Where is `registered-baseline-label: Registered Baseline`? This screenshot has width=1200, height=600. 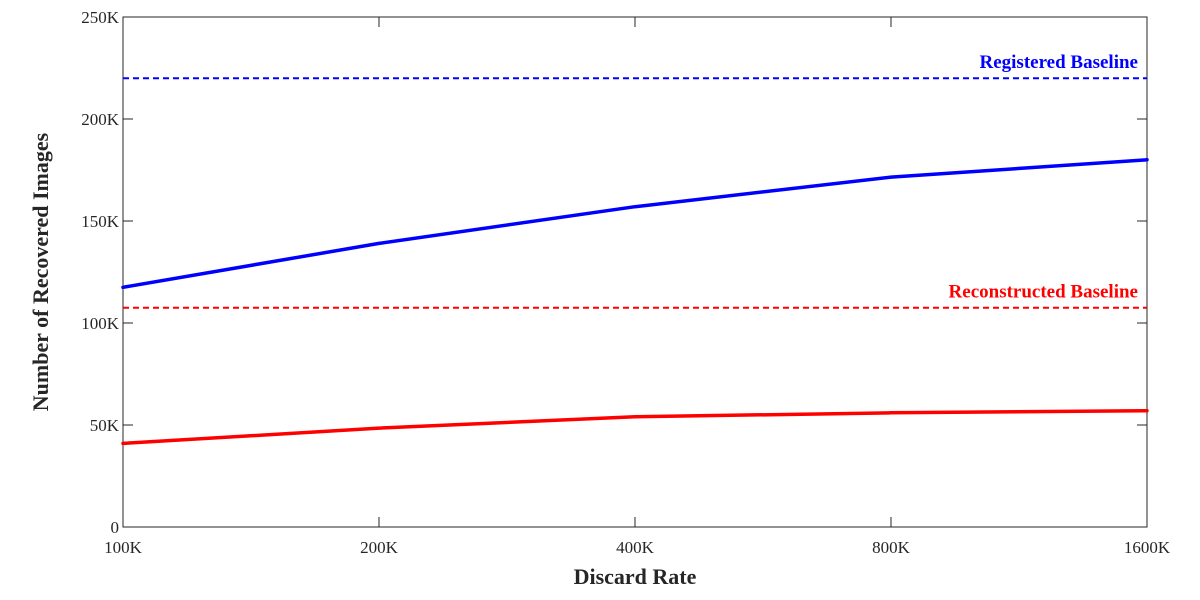 registered-baseline-label: Registered Baseline is located at coordinates (1059, 62).